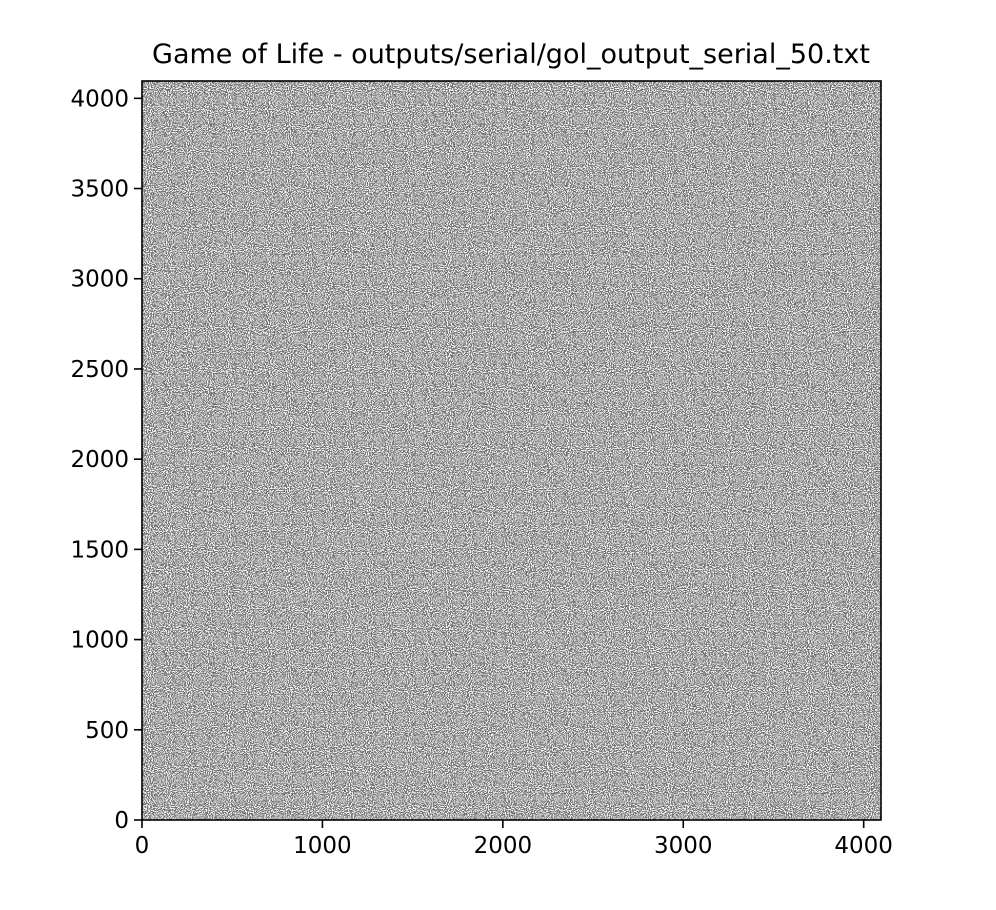 This screenshot has height=910, width=996. What do you see at coordinates (322, 846) in the screenshot?
I see `x-tick-label: 1000` at bounding box center [322, 846].